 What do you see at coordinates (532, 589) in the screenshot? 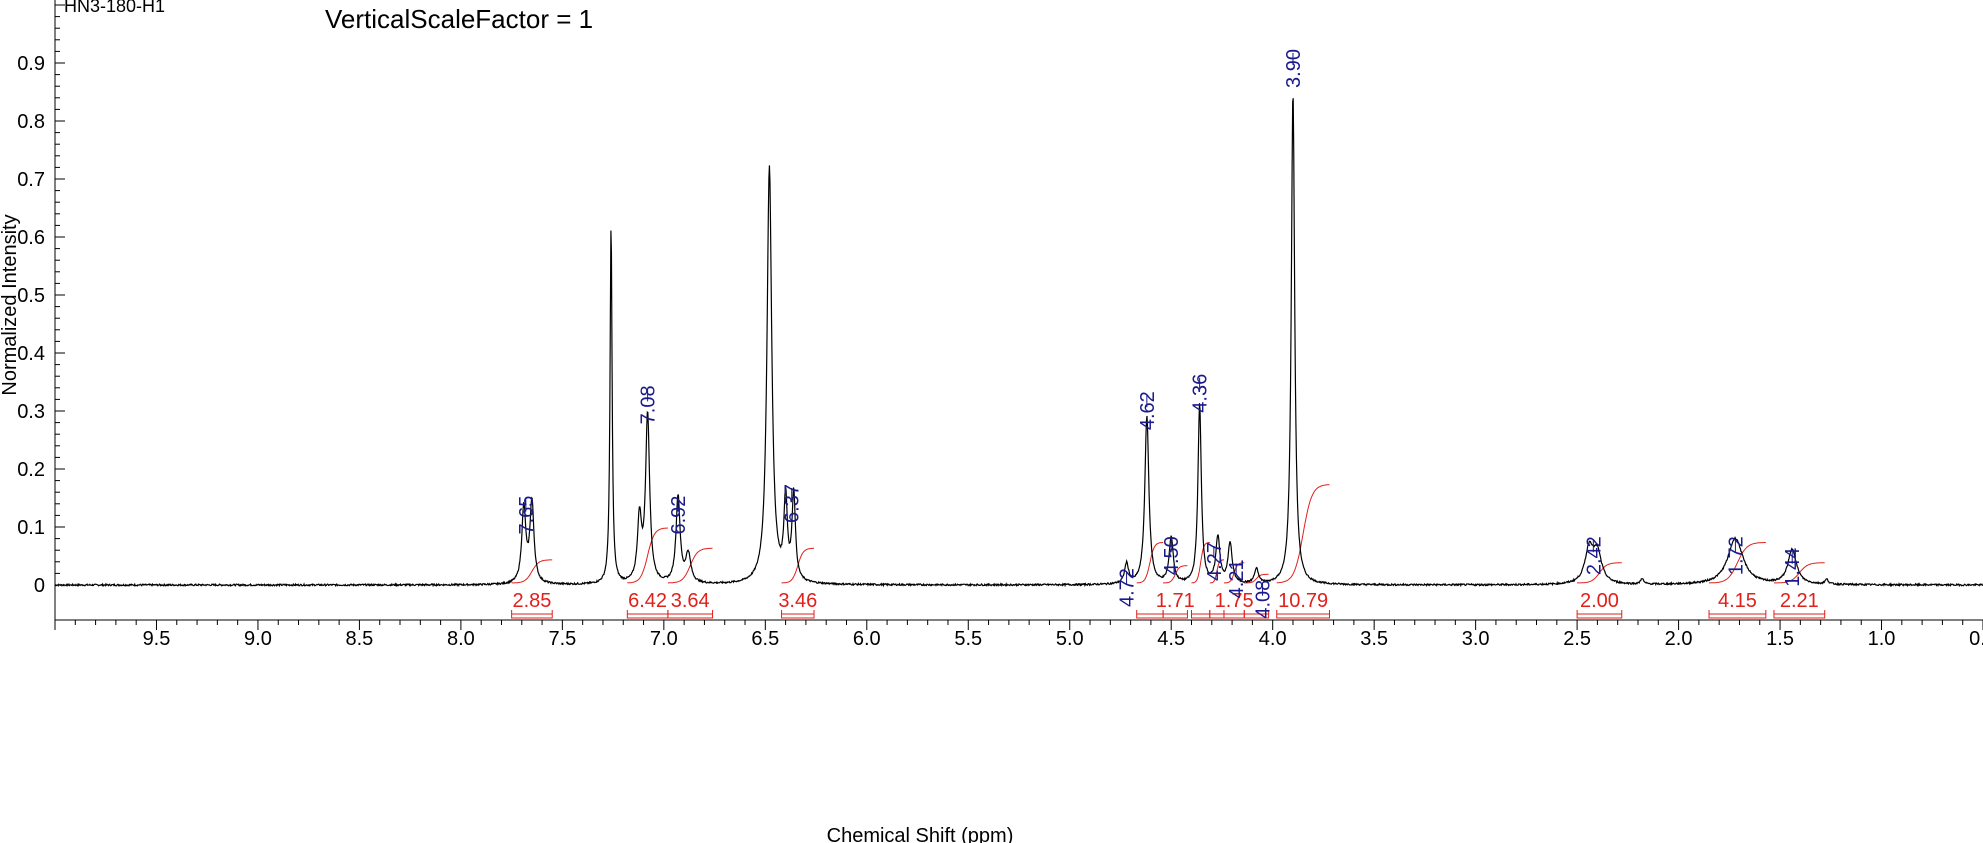
I see `integral-region: 2.85` at bounding box center [532, 589].